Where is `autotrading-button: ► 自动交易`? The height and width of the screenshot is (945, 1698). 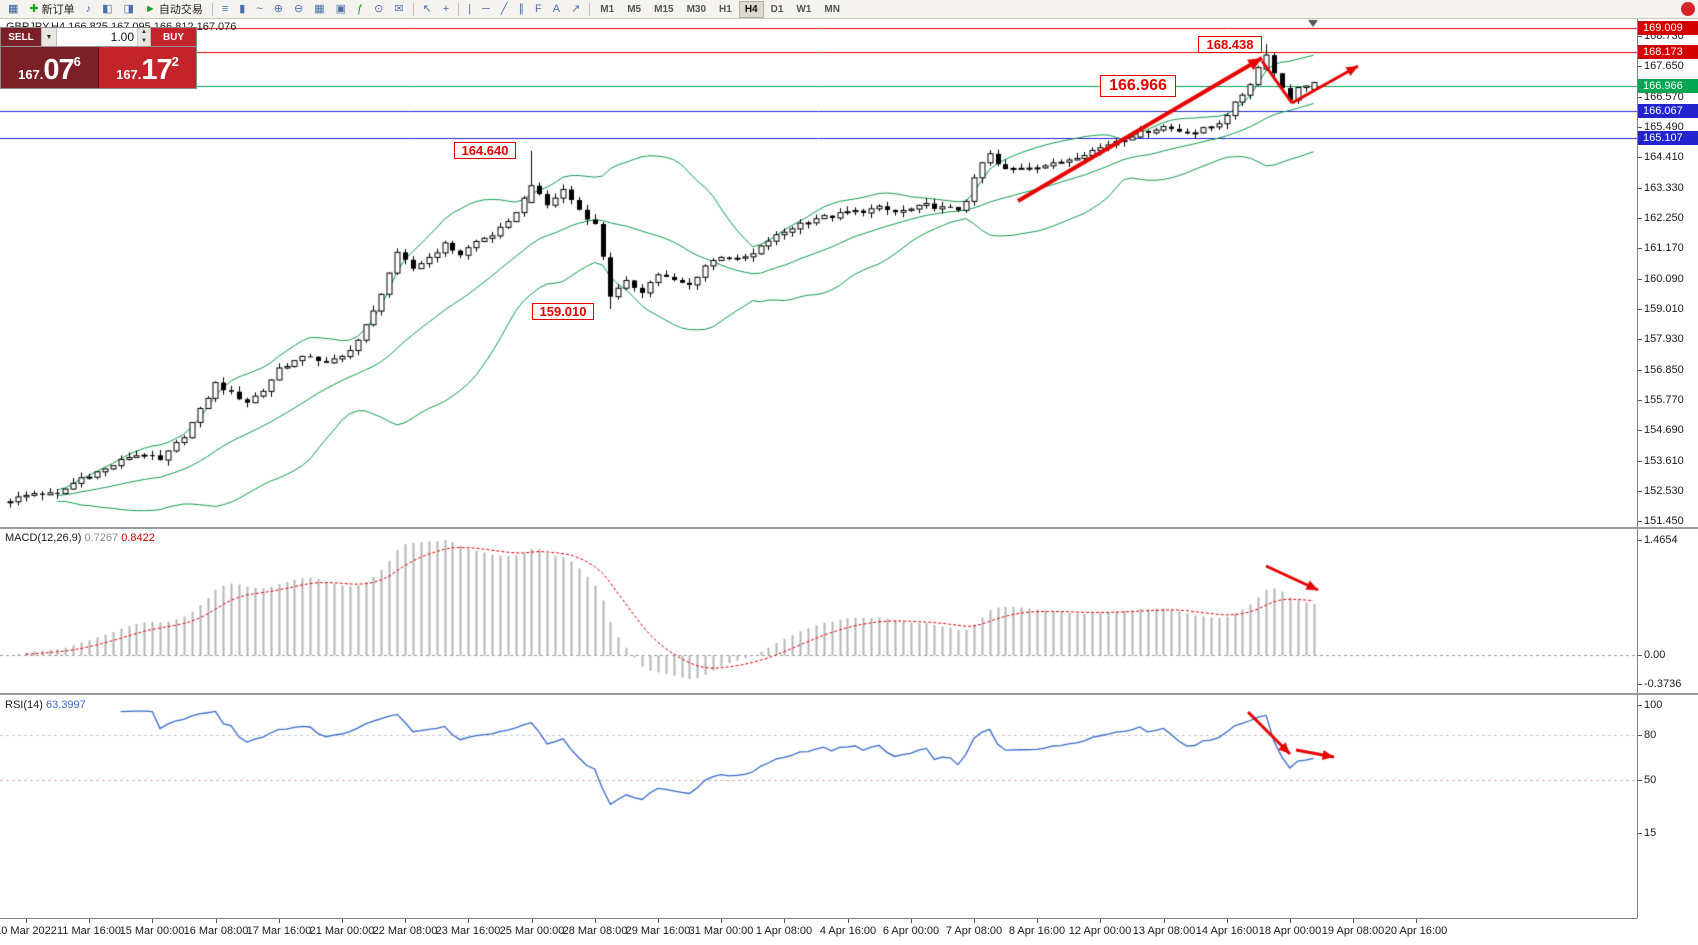 autotrading-button: ► 自动交易 is located at coordinates (174, 9).